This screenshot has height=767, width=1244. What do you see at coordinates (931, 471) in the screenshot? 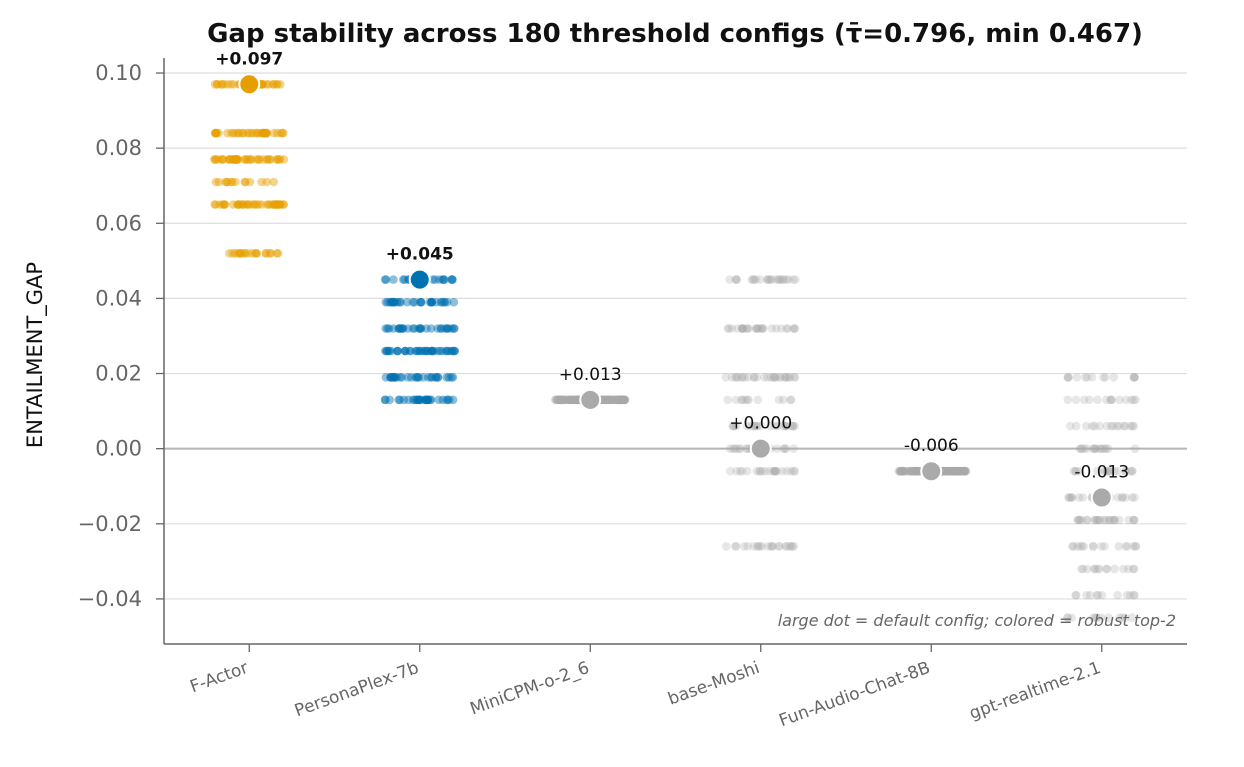
I see `default-point` at bounding box center [931, 471].